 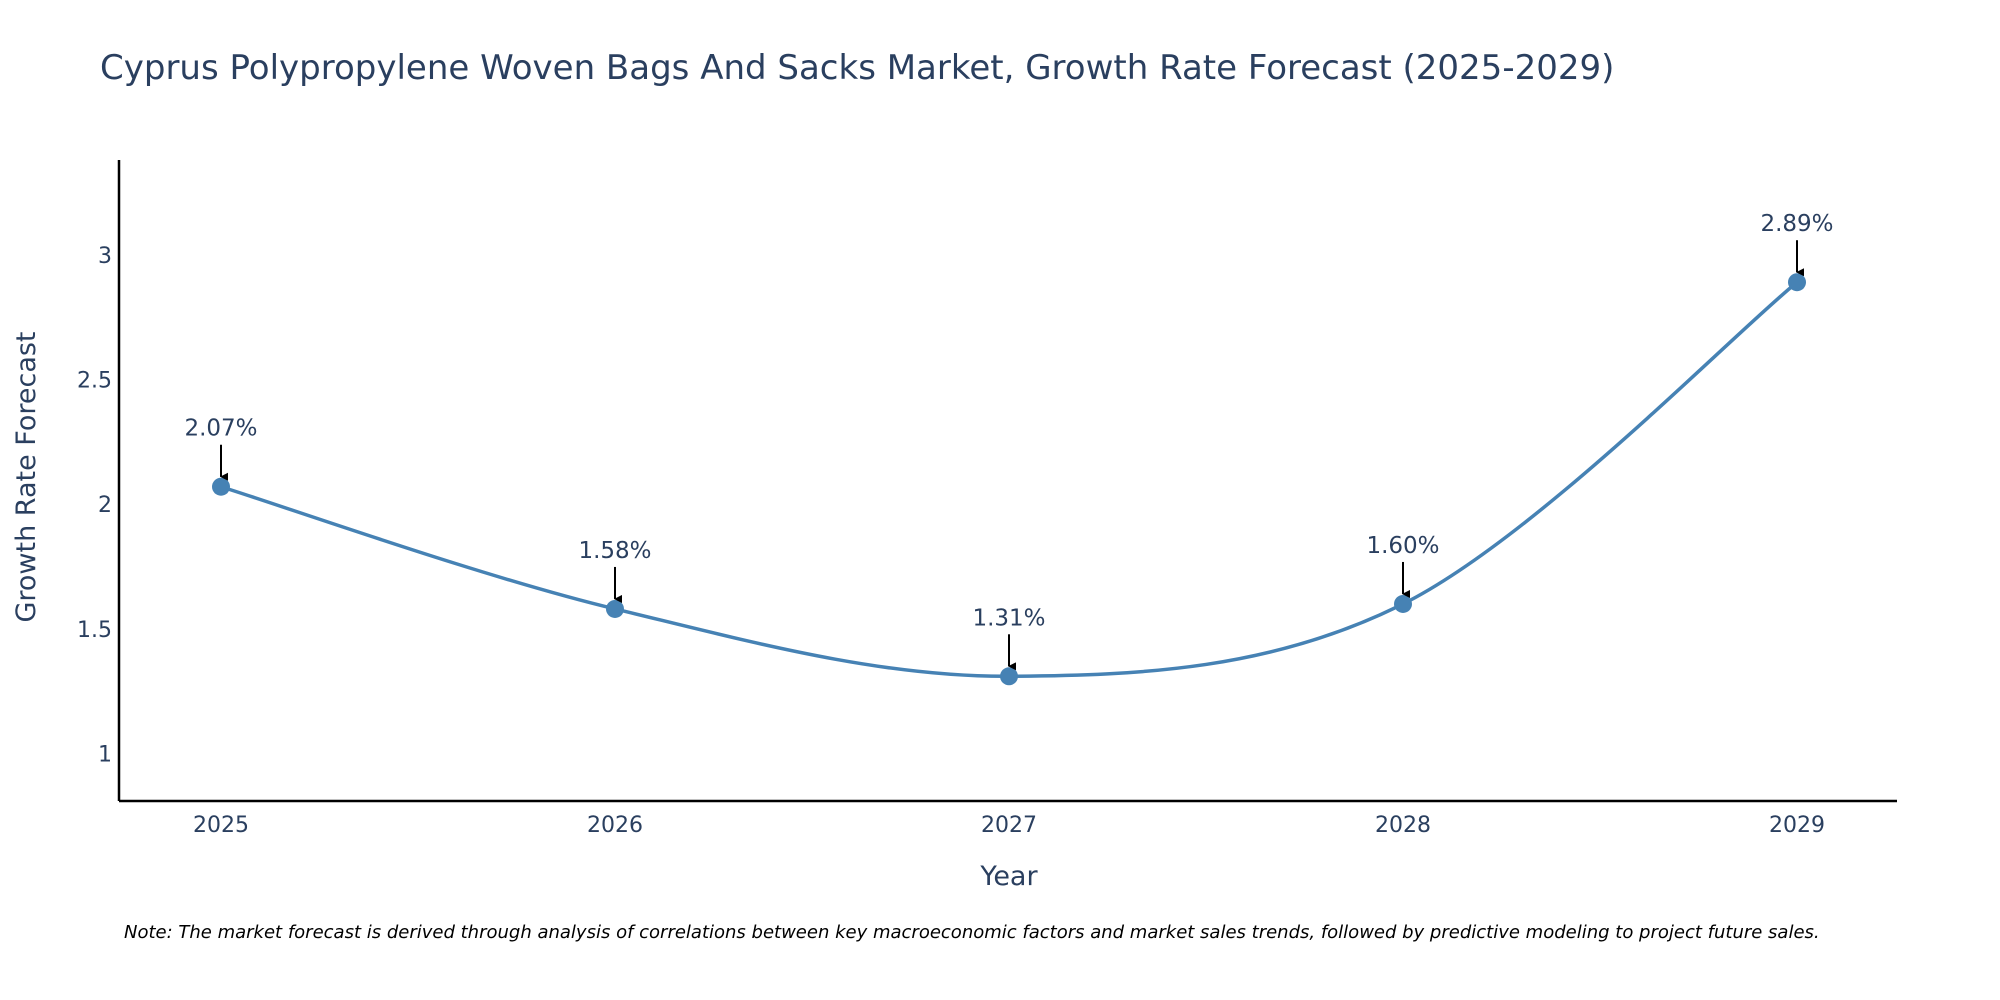 I want to click on x-tick-label: 2028, so click(x=1403, y=825).